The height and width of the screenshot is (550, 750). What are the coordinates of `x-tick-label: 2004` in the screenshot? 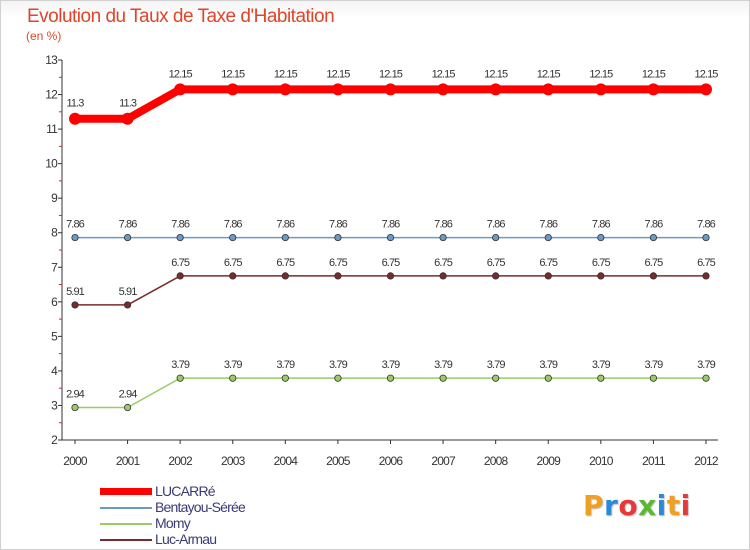 It's located at (286, 461).